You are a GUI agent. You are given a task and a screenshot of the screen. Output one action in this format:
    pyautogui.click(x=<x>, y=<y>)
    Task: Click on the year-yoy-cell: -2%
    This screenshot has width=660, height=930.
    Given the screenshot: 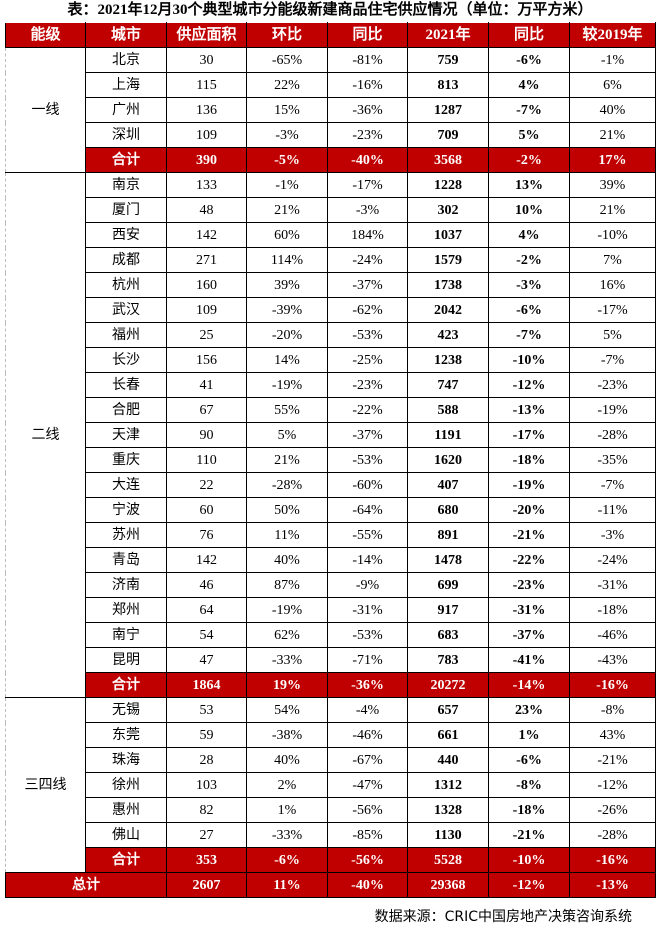 What is the action you would take?
    pyautogui.click(x=529, y=160)
    